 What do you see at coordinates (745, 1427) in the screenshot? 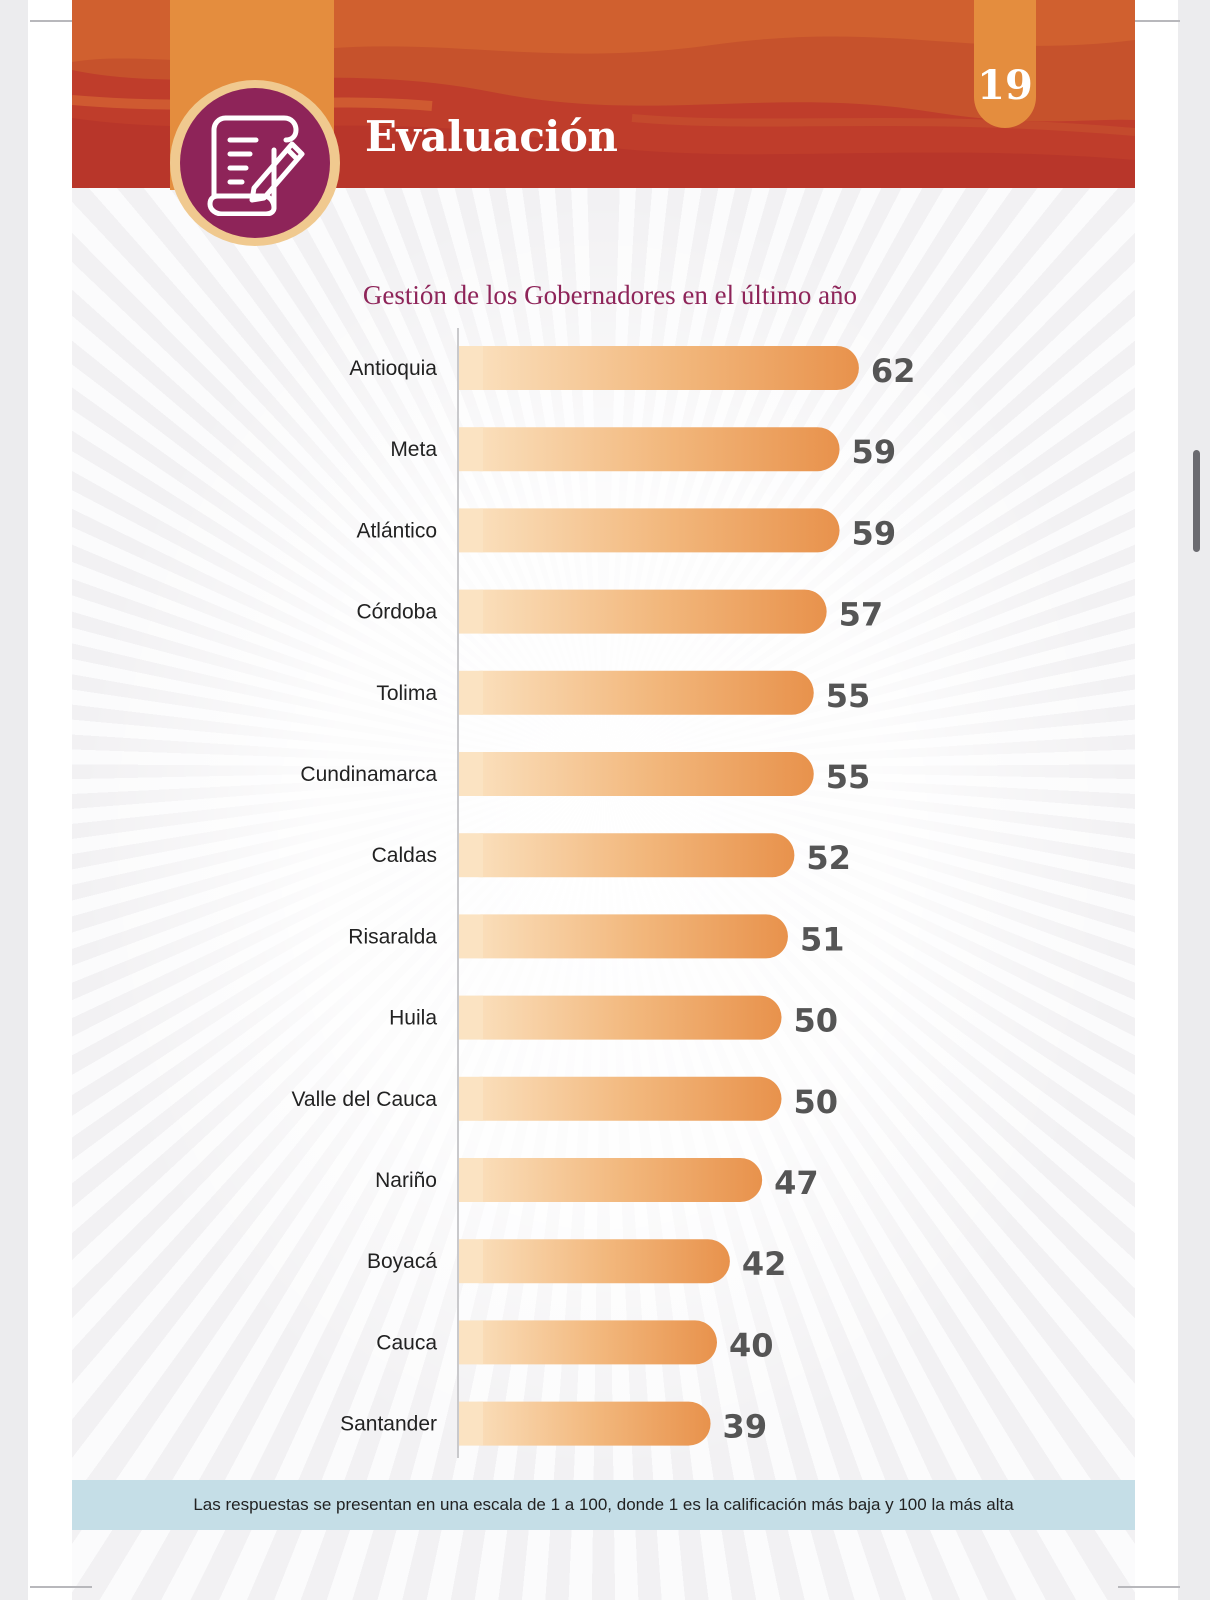
I see `value-label: 39` at bounding box center [745, 1427].